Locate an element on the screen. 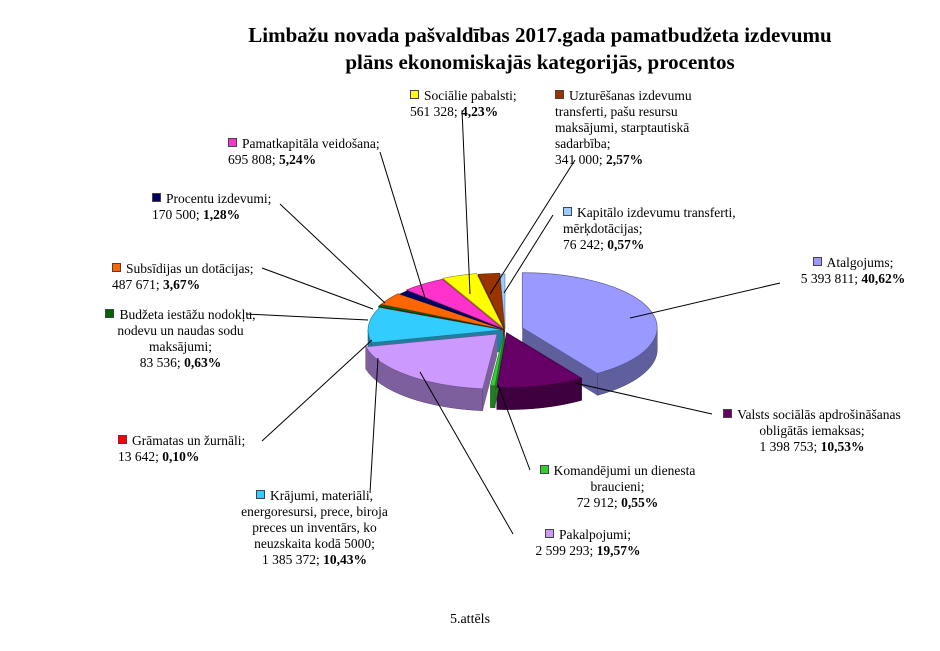  label-value-12: 76 242; is located at coordinates (585, 244).